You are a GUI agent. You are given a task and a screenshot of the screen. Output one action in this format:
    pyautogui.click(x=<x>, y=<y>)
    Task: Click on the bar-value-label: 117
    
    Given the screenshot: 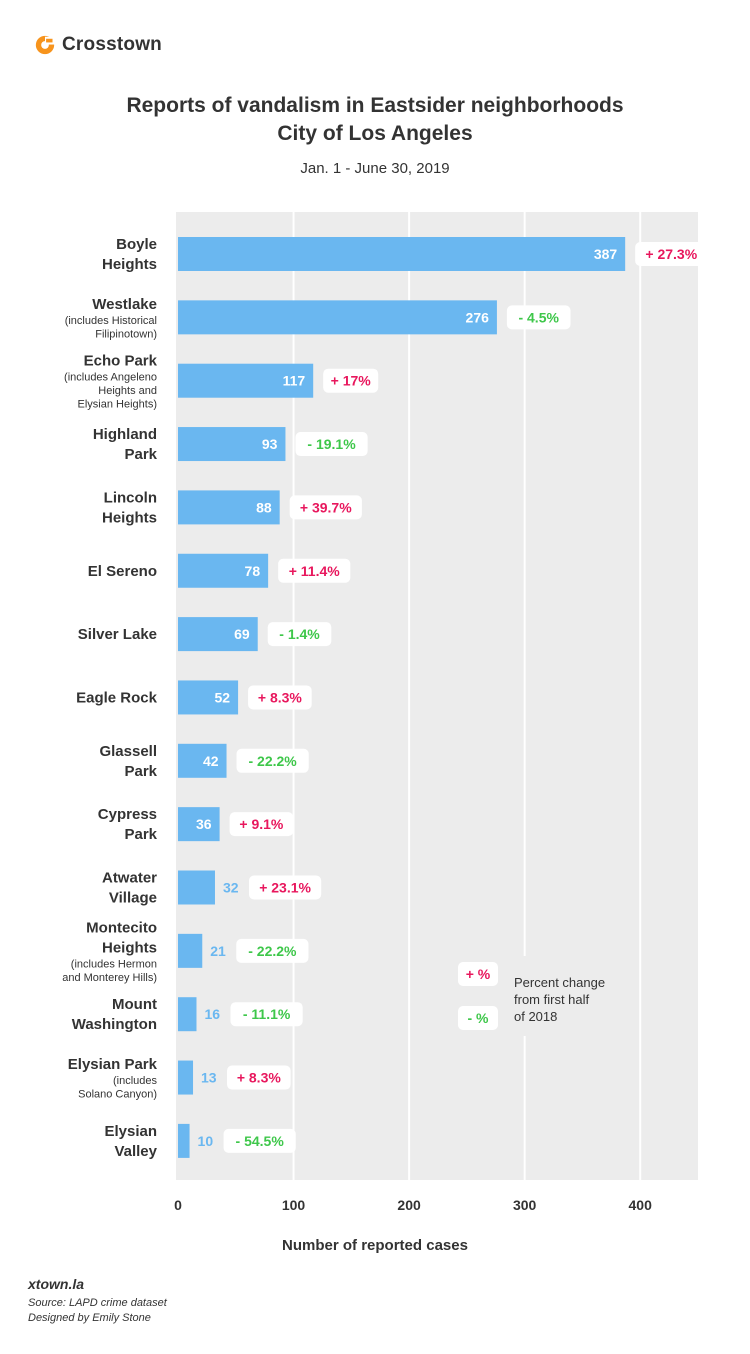 What is the action you would take?
    pyautogui.click(x=294, y=381)
    